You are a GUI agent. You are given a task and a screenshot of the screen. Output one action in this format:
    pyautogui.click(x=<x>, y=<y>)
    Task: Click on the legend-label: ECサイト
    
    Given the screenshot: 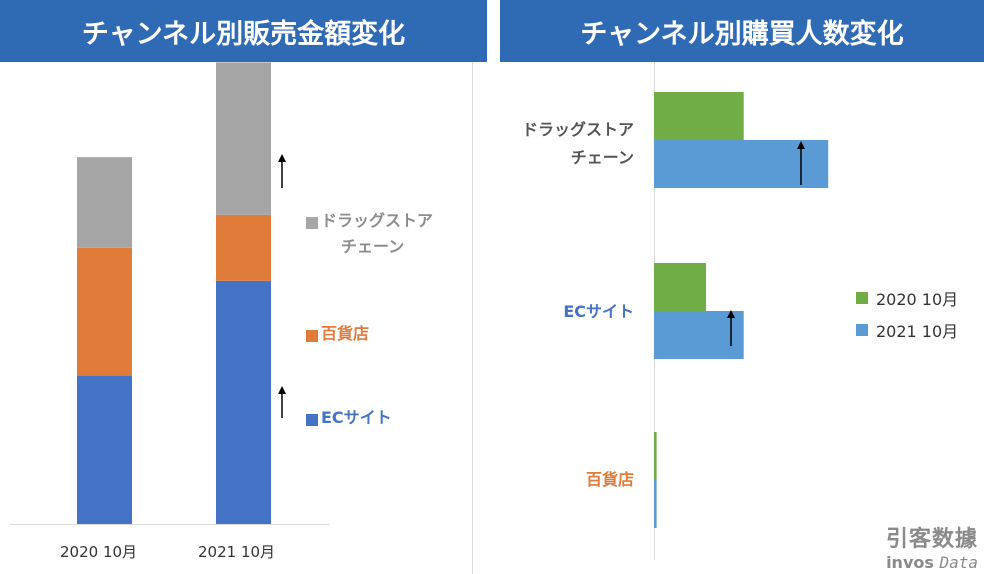 What is the action you would take?
    pyautogui.click(x=356, y=417)
    